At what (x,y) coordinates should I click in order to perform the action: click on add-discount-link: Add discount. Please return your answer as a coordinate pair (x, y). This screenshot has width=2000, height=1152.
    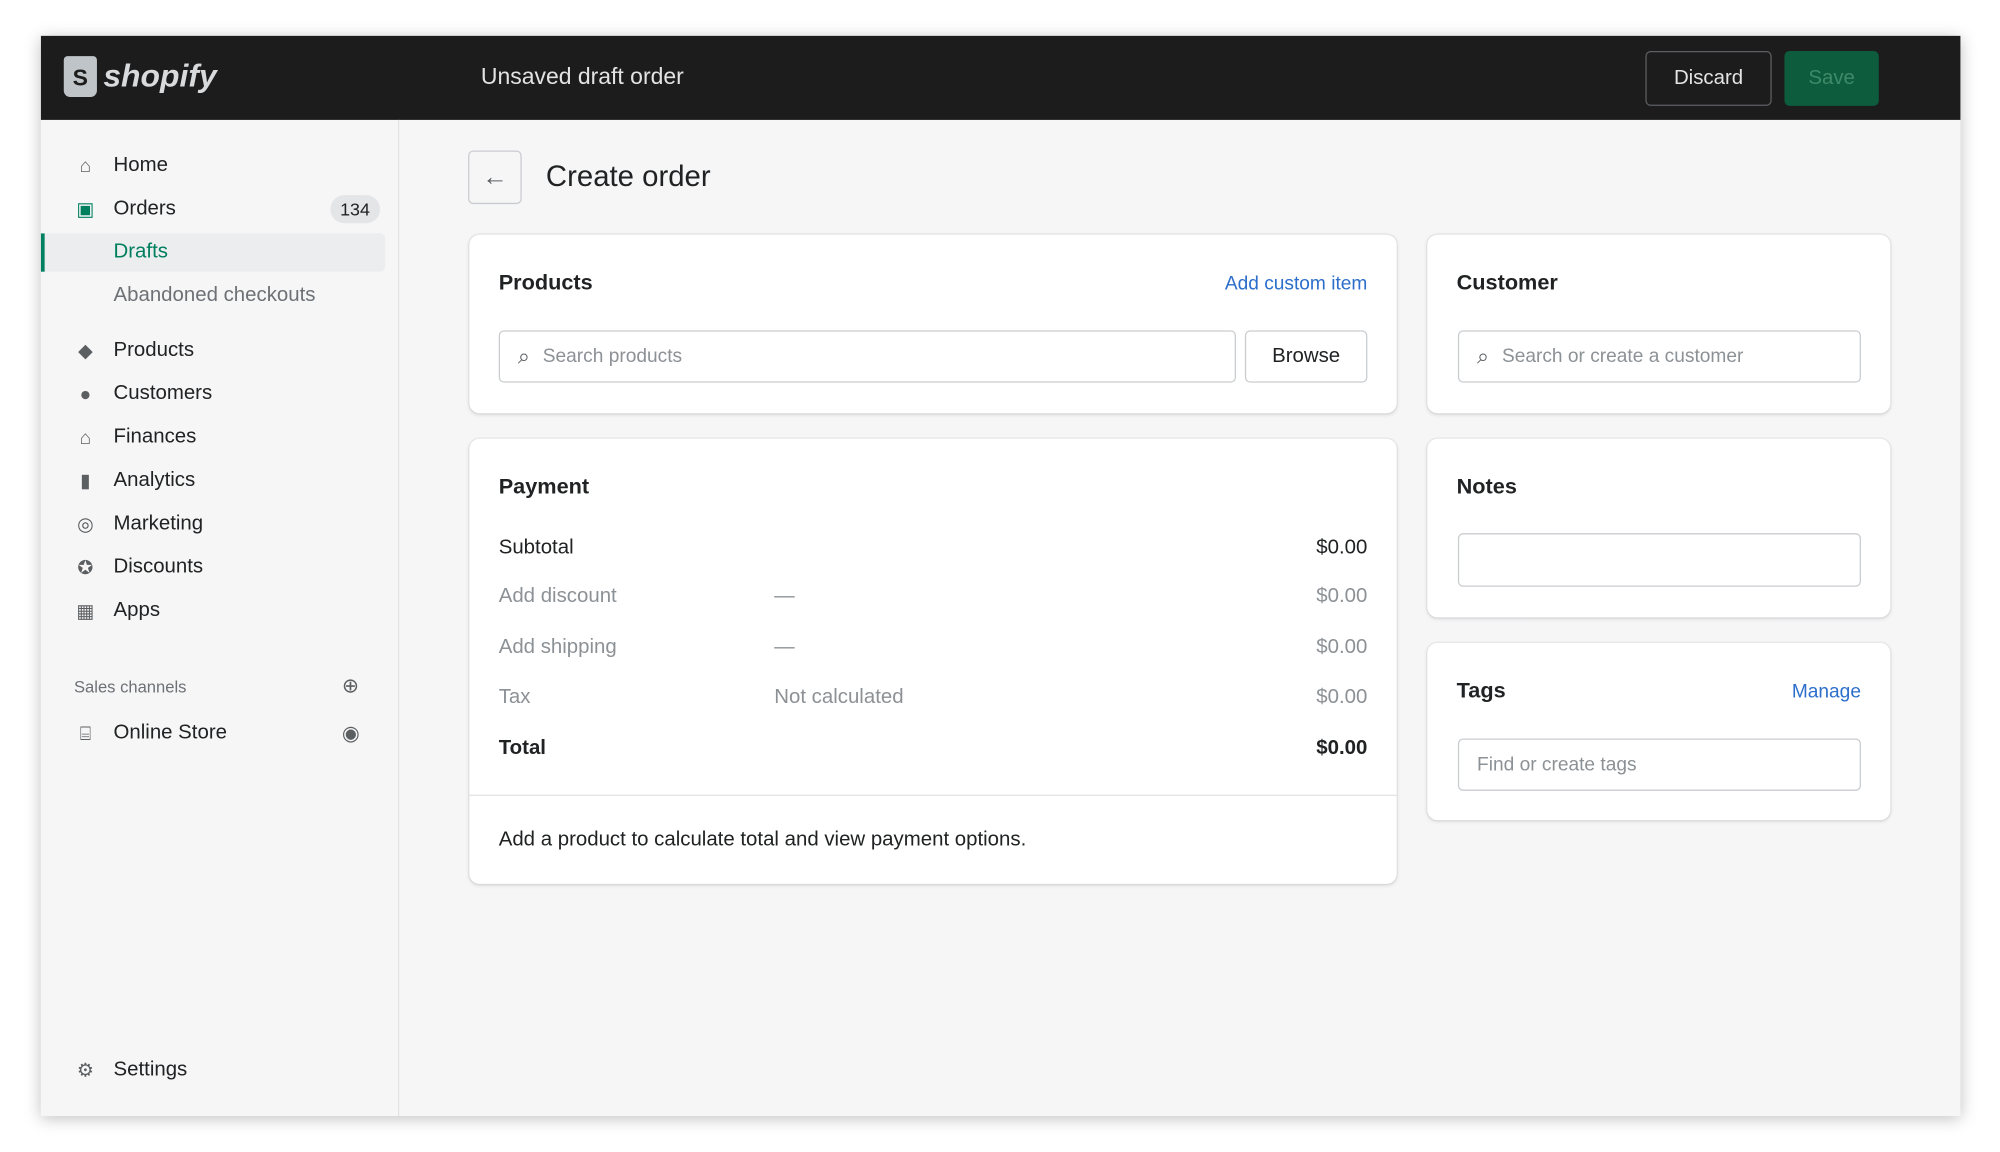
    Looking at the image, I should click on (557, 596).